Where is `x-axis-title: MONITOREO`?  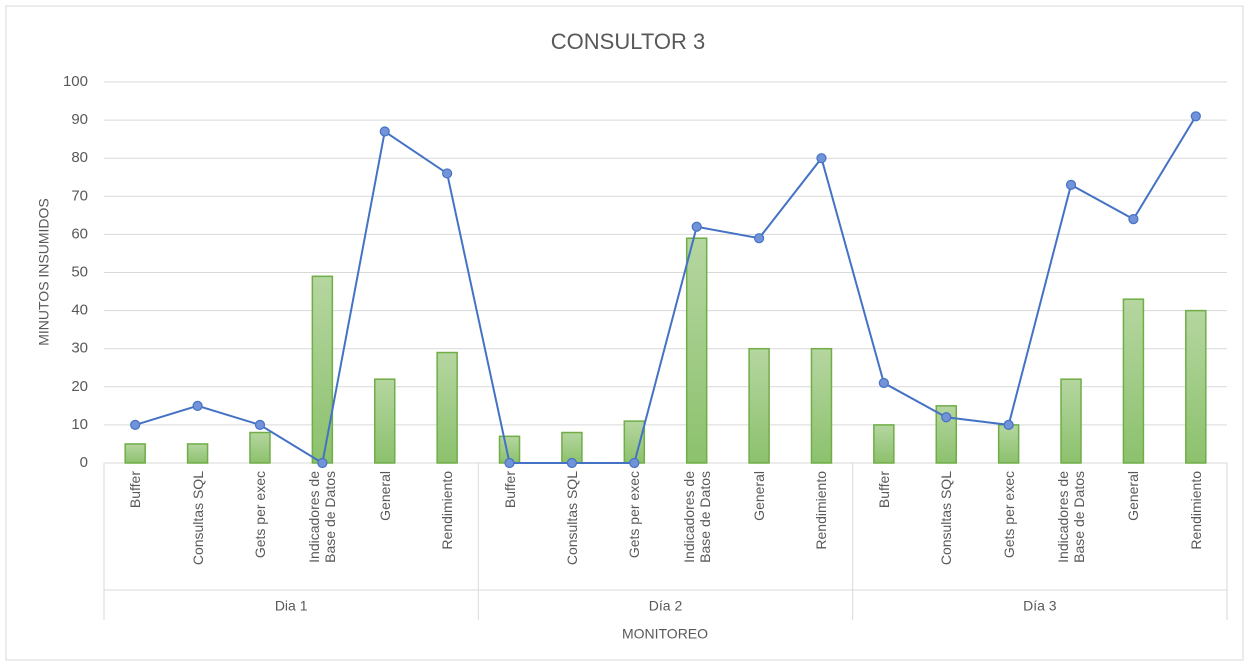 x-axis-title: MONITOREO is located at coordinates (665, 634).